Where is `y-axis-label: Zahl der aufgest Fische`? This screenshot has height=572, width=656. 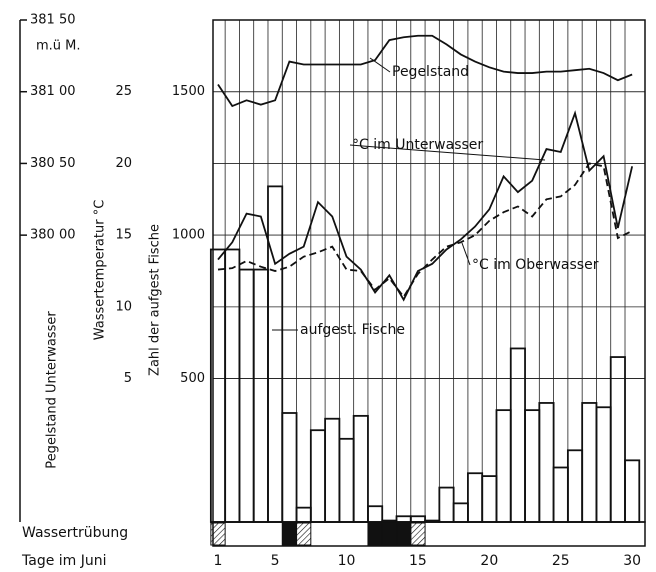 y-axis-label: Zahl der aufgest Fische is located at coordinates (155, 300).